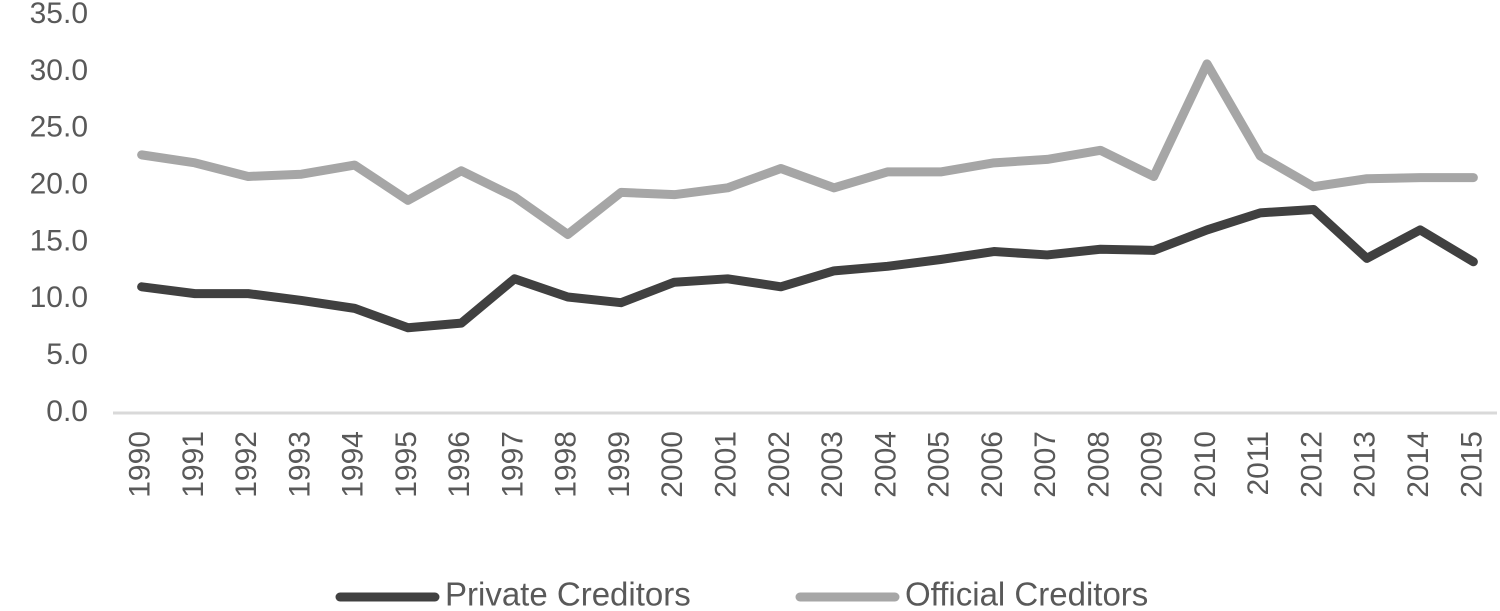 The image size is (1500, 611). Describe the element at coordinates (459, 464) in the screenshot. I see `x-tick-label: 1996` at that location.